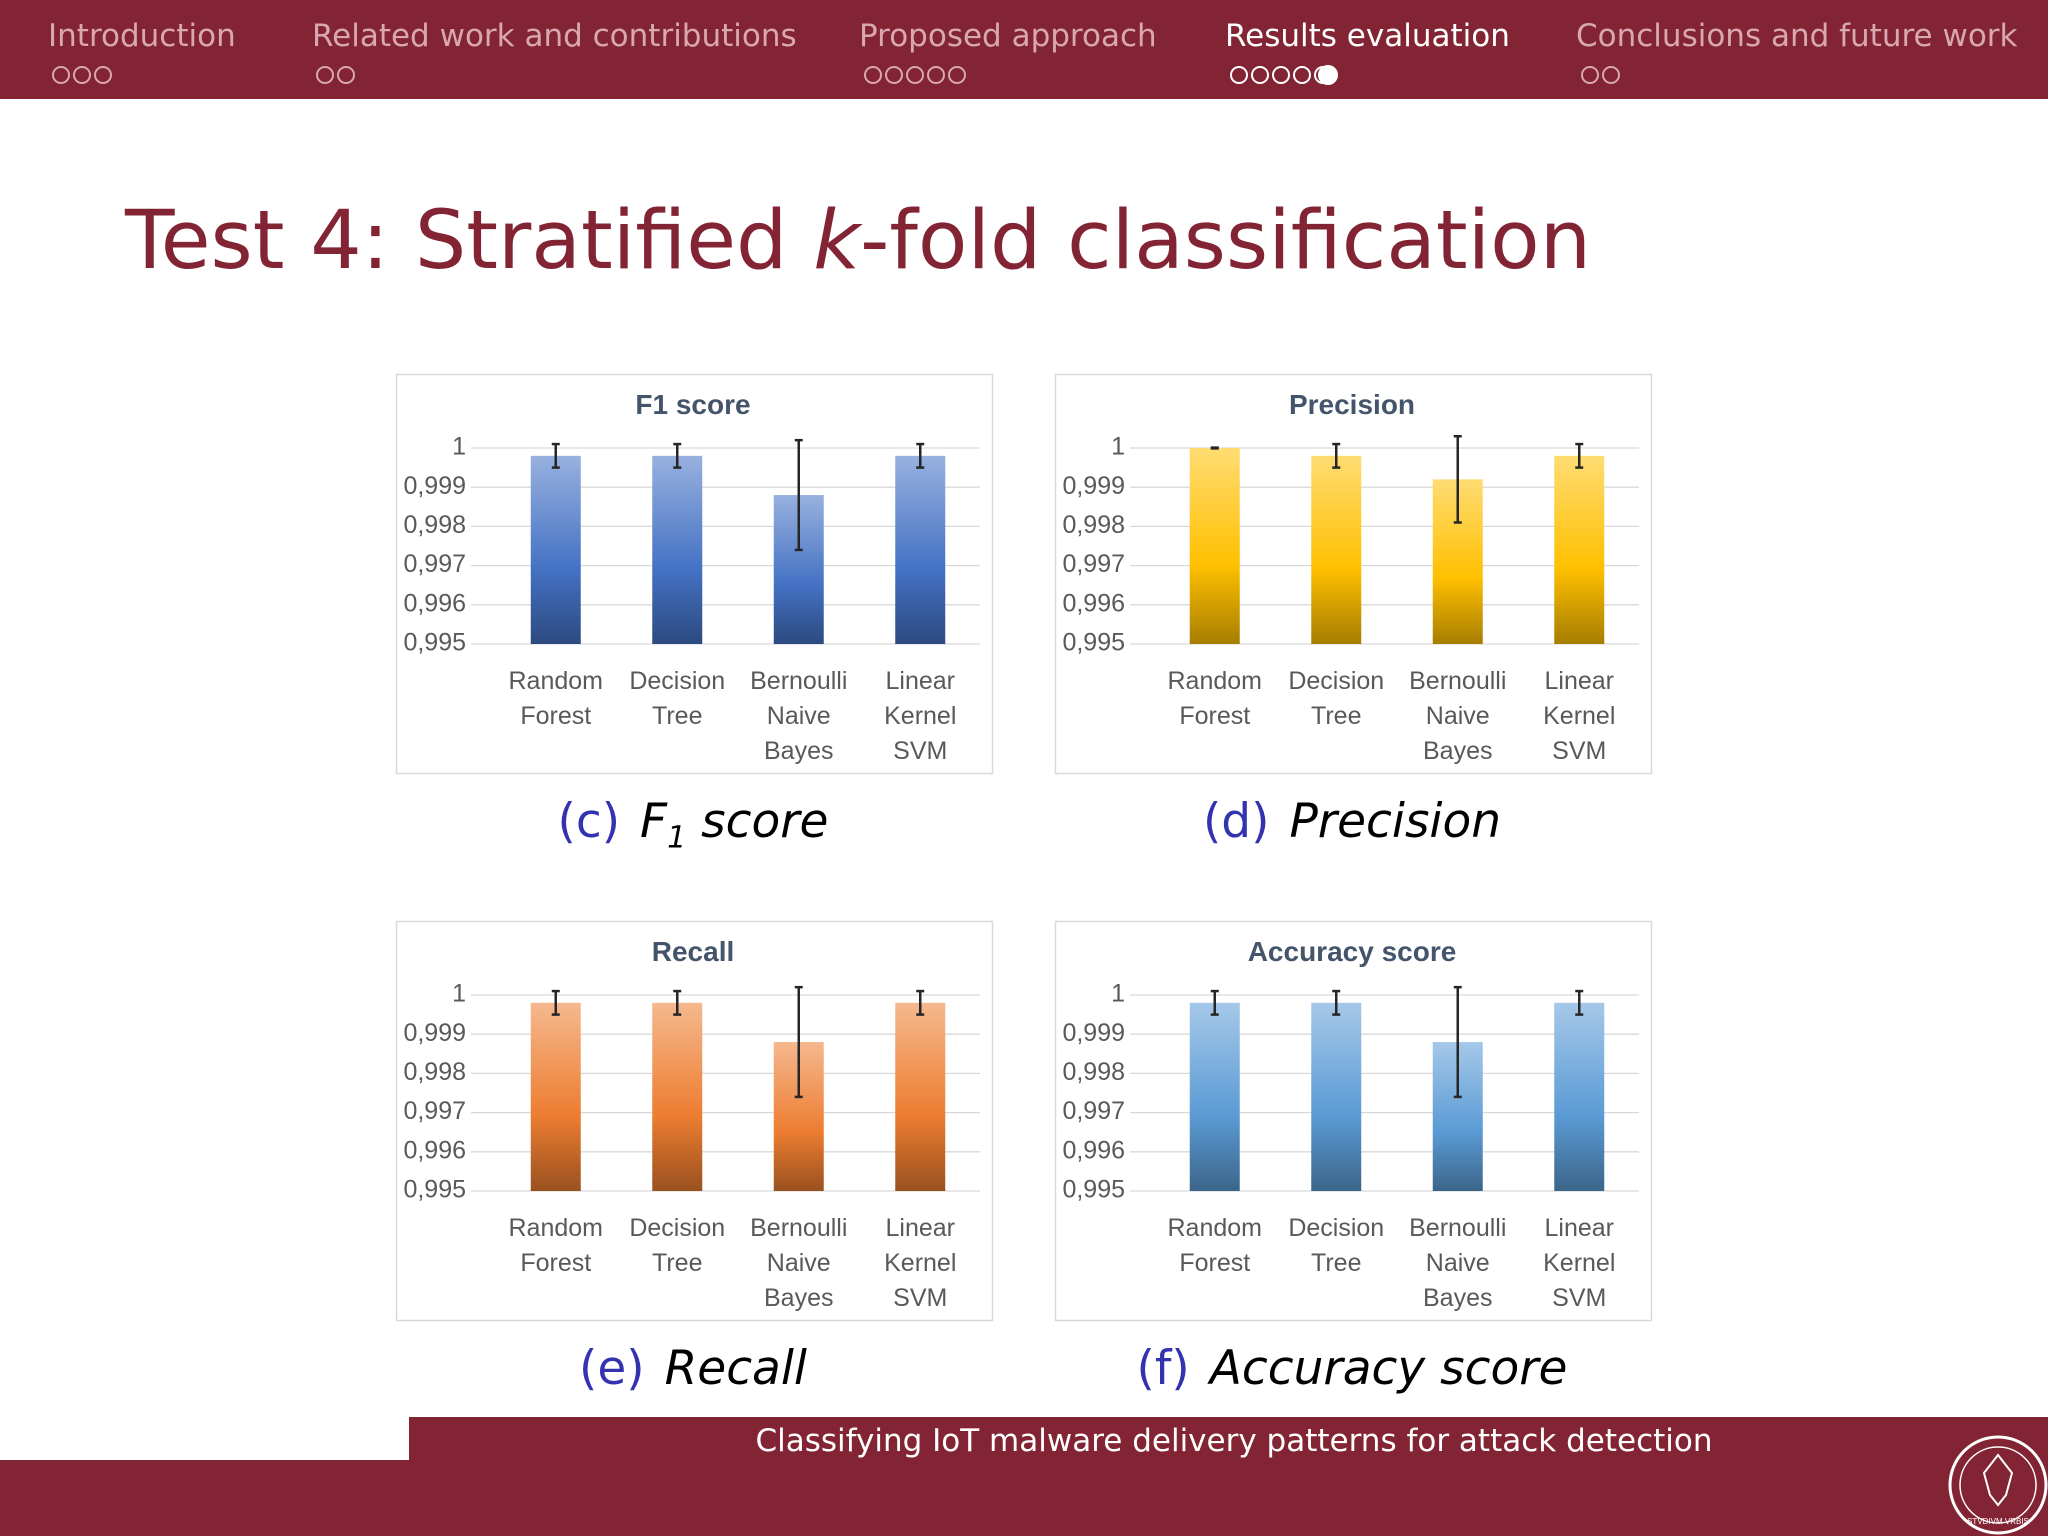  Describe the element at coordinates (677, 838) in the screenshot. I see `caption-subscript: 1` at that location.